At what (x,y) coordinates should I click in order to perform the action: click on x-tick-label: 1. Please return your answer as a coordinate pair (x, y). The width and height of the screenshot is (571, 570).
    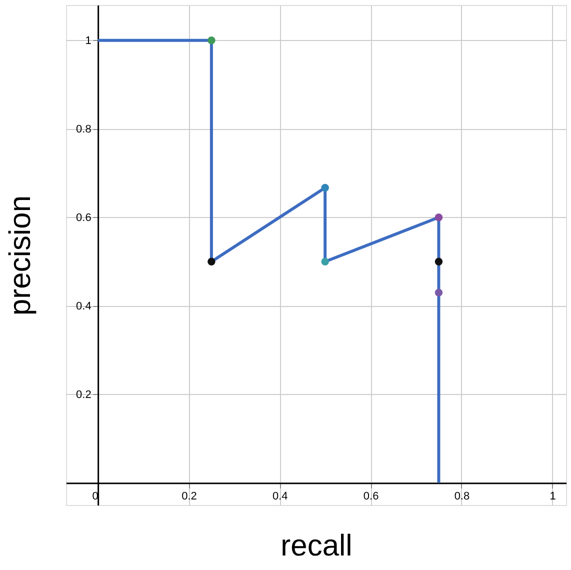
    Looking at the image, I should click on (553, 496).